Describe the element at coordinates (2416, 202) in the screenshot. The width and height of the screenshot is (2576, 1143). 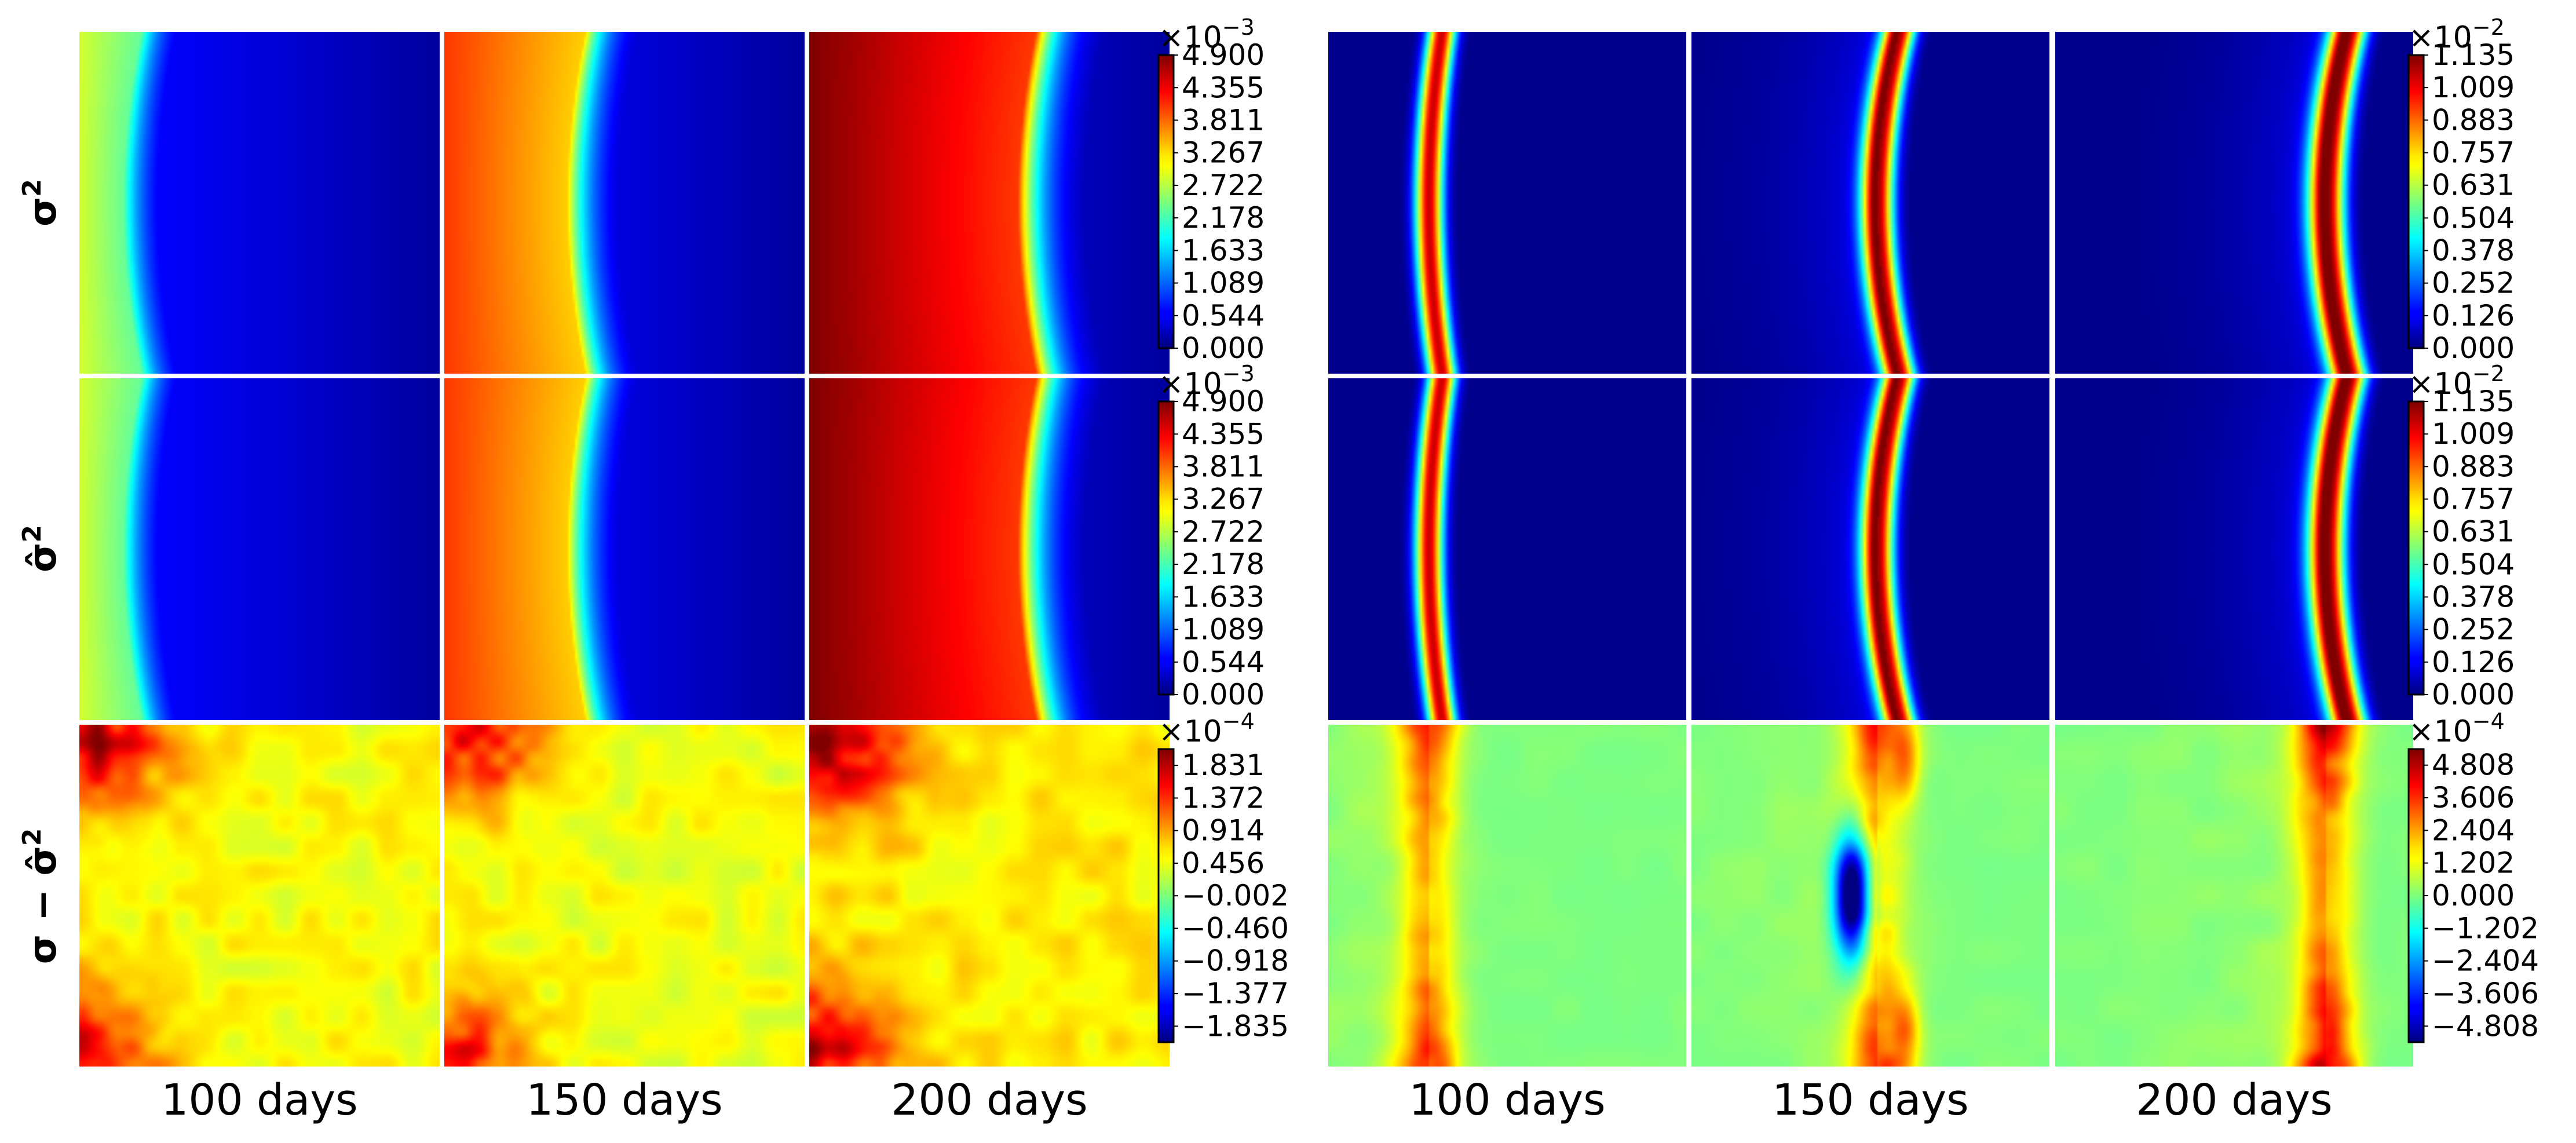
I see `colorbar-bar-g1-r0` at that location.